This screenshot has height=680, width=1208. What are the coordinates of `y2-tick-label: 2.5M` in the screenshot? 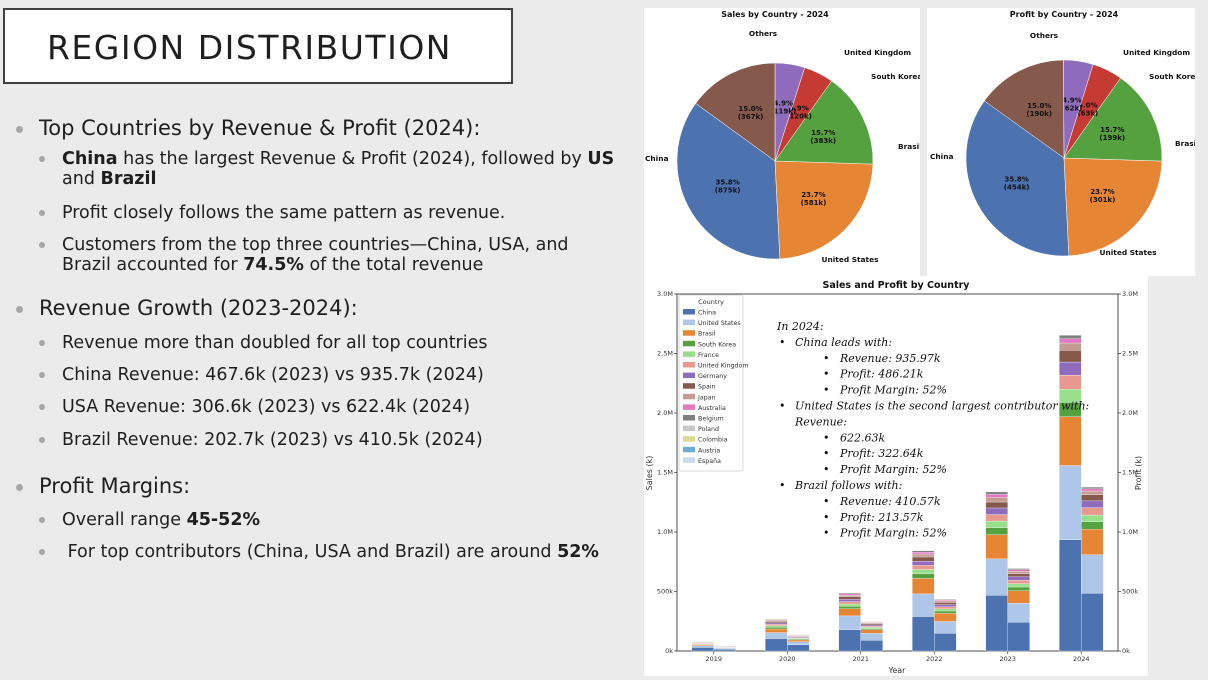 It's located at (1130, 354).